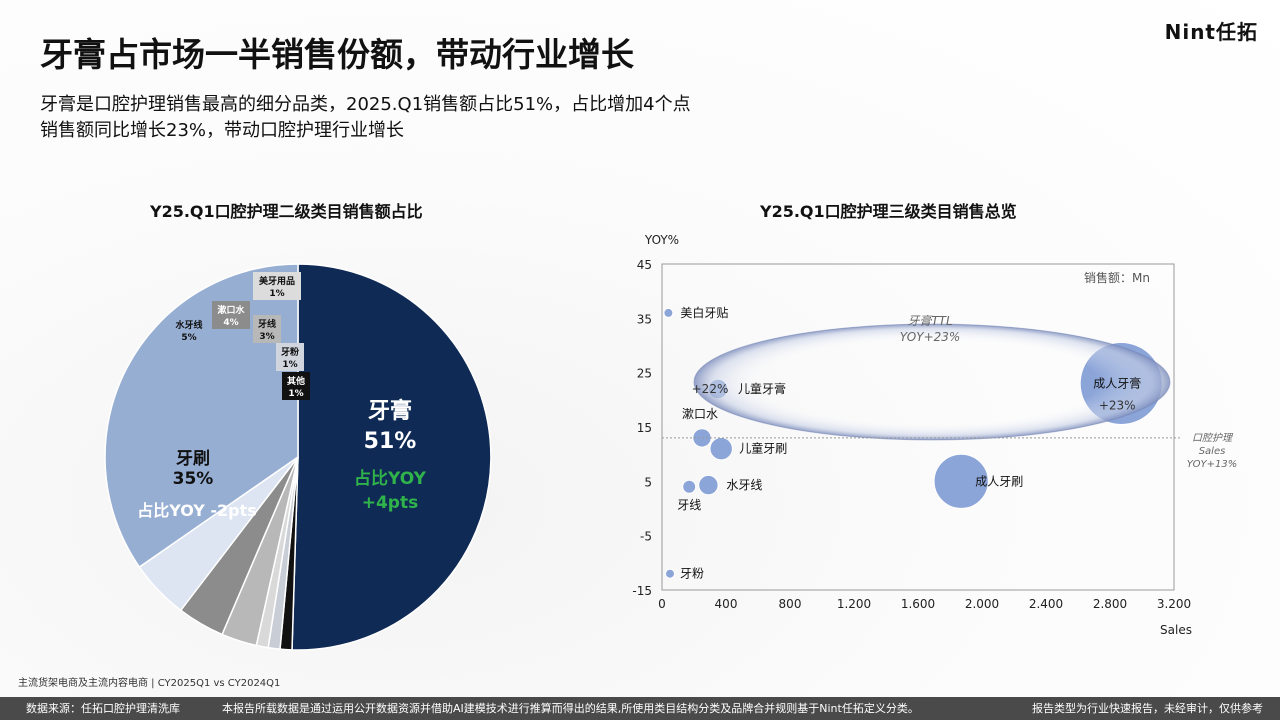 This screenshot has width=1280, height=720. Describe the element at coordinates (276, 294) in the screenshot. I see `pie-label-value-3: 1%` at that location.